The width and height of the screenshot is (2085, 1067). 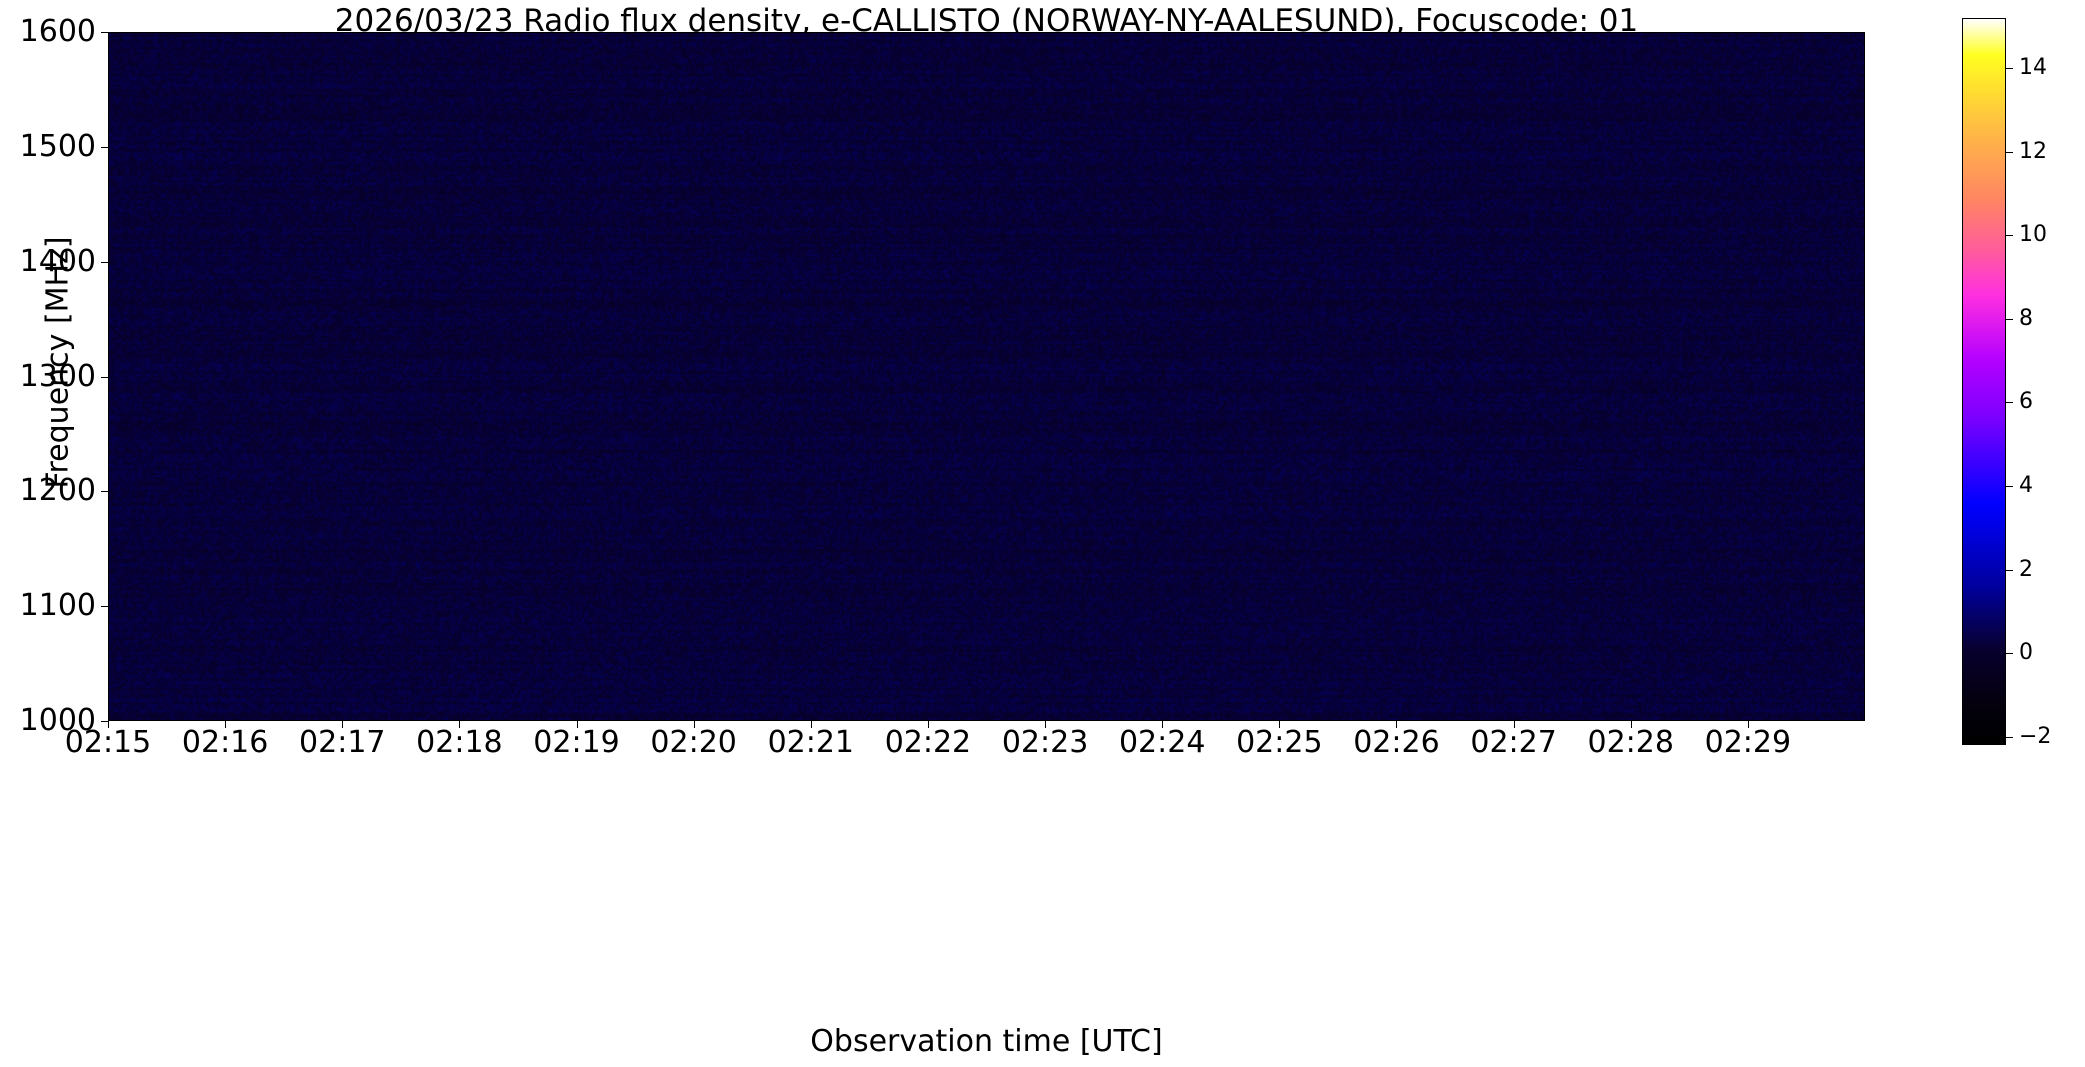 I want to click on colorbar, so click(x=1984, y=381).